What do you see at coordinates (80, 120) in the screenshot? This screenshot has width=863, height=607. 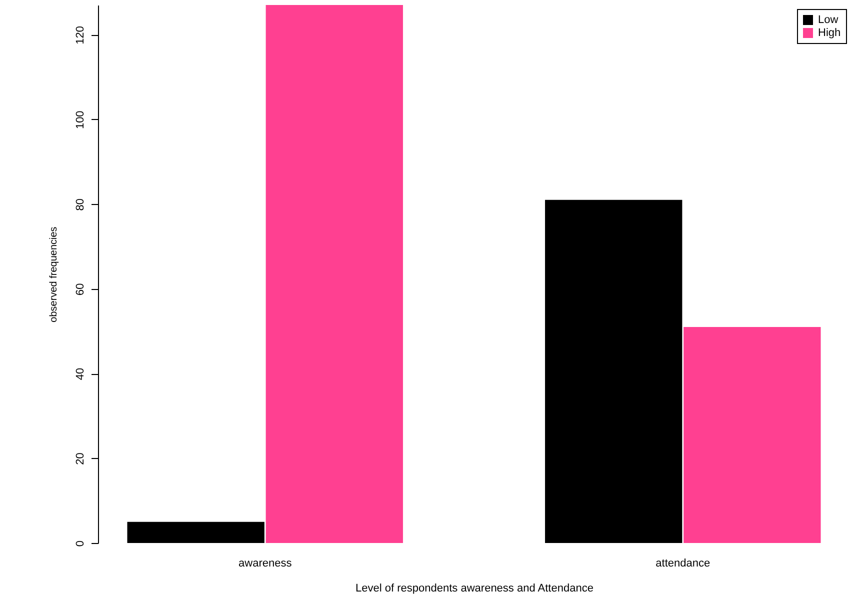 I see `y-tick-label: 100` at bounding box center [80, 120].